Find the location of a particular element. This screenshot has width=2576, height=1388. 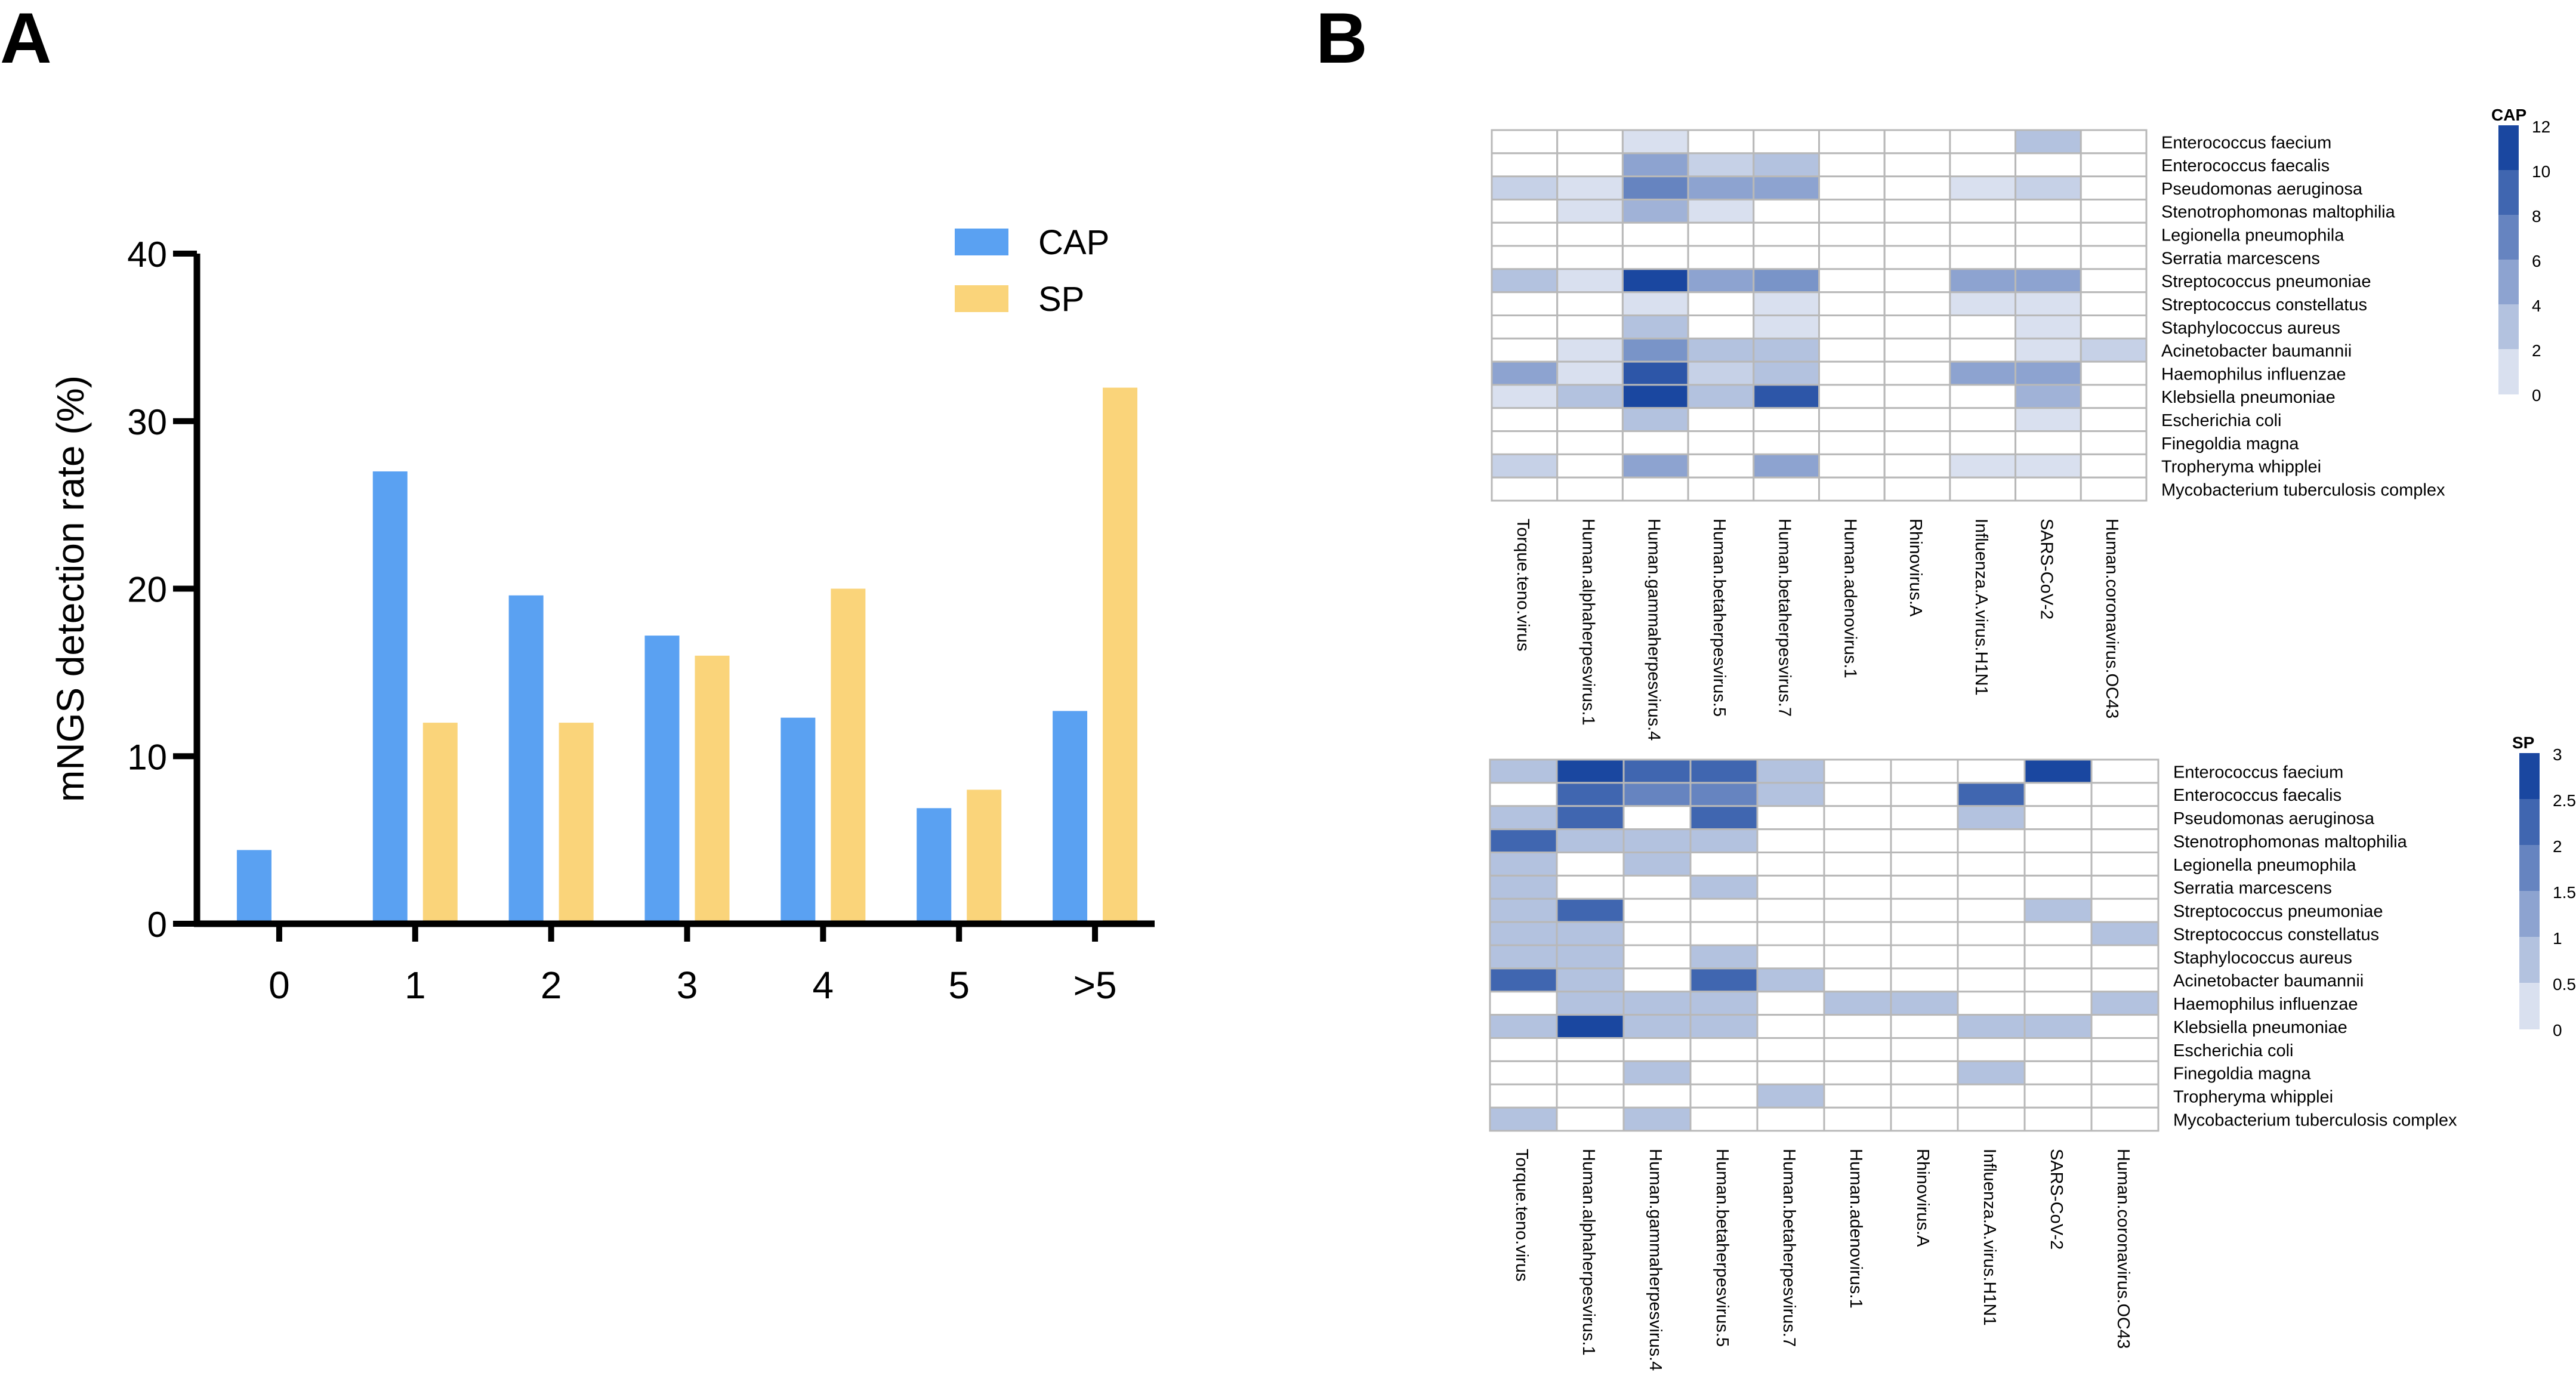

scale-title: CAP is located at coordinates (2509, 115).